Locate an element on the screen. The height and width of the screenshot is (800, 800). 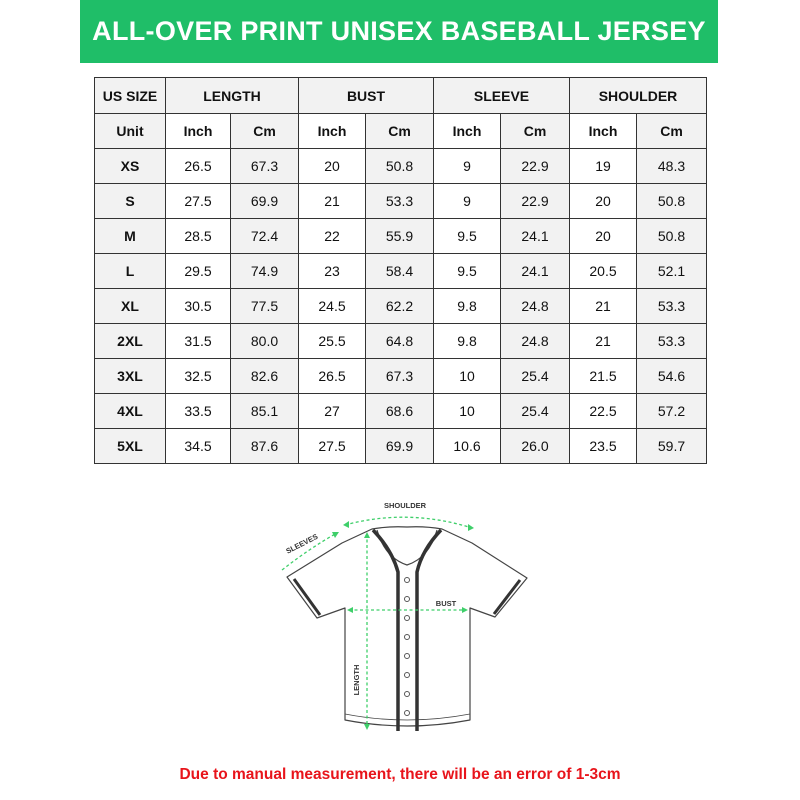
jersey-diagram: SHOULDER SLEEVES BUST LENGTH is located at coordinates (404, 616).